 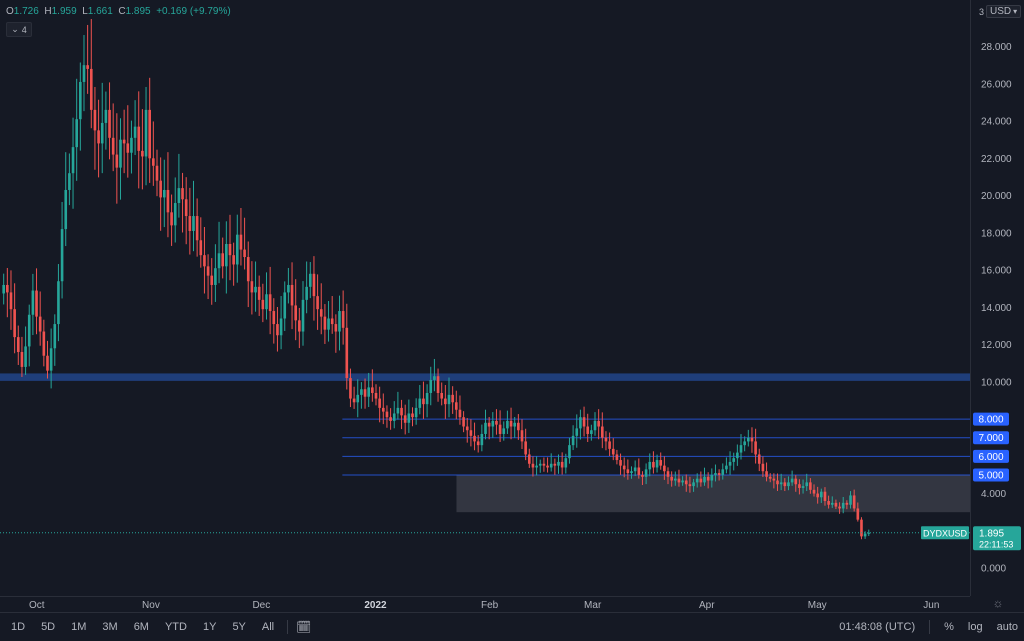 I want to click on auto-toggle: auto, so click(x=1007, y=627).